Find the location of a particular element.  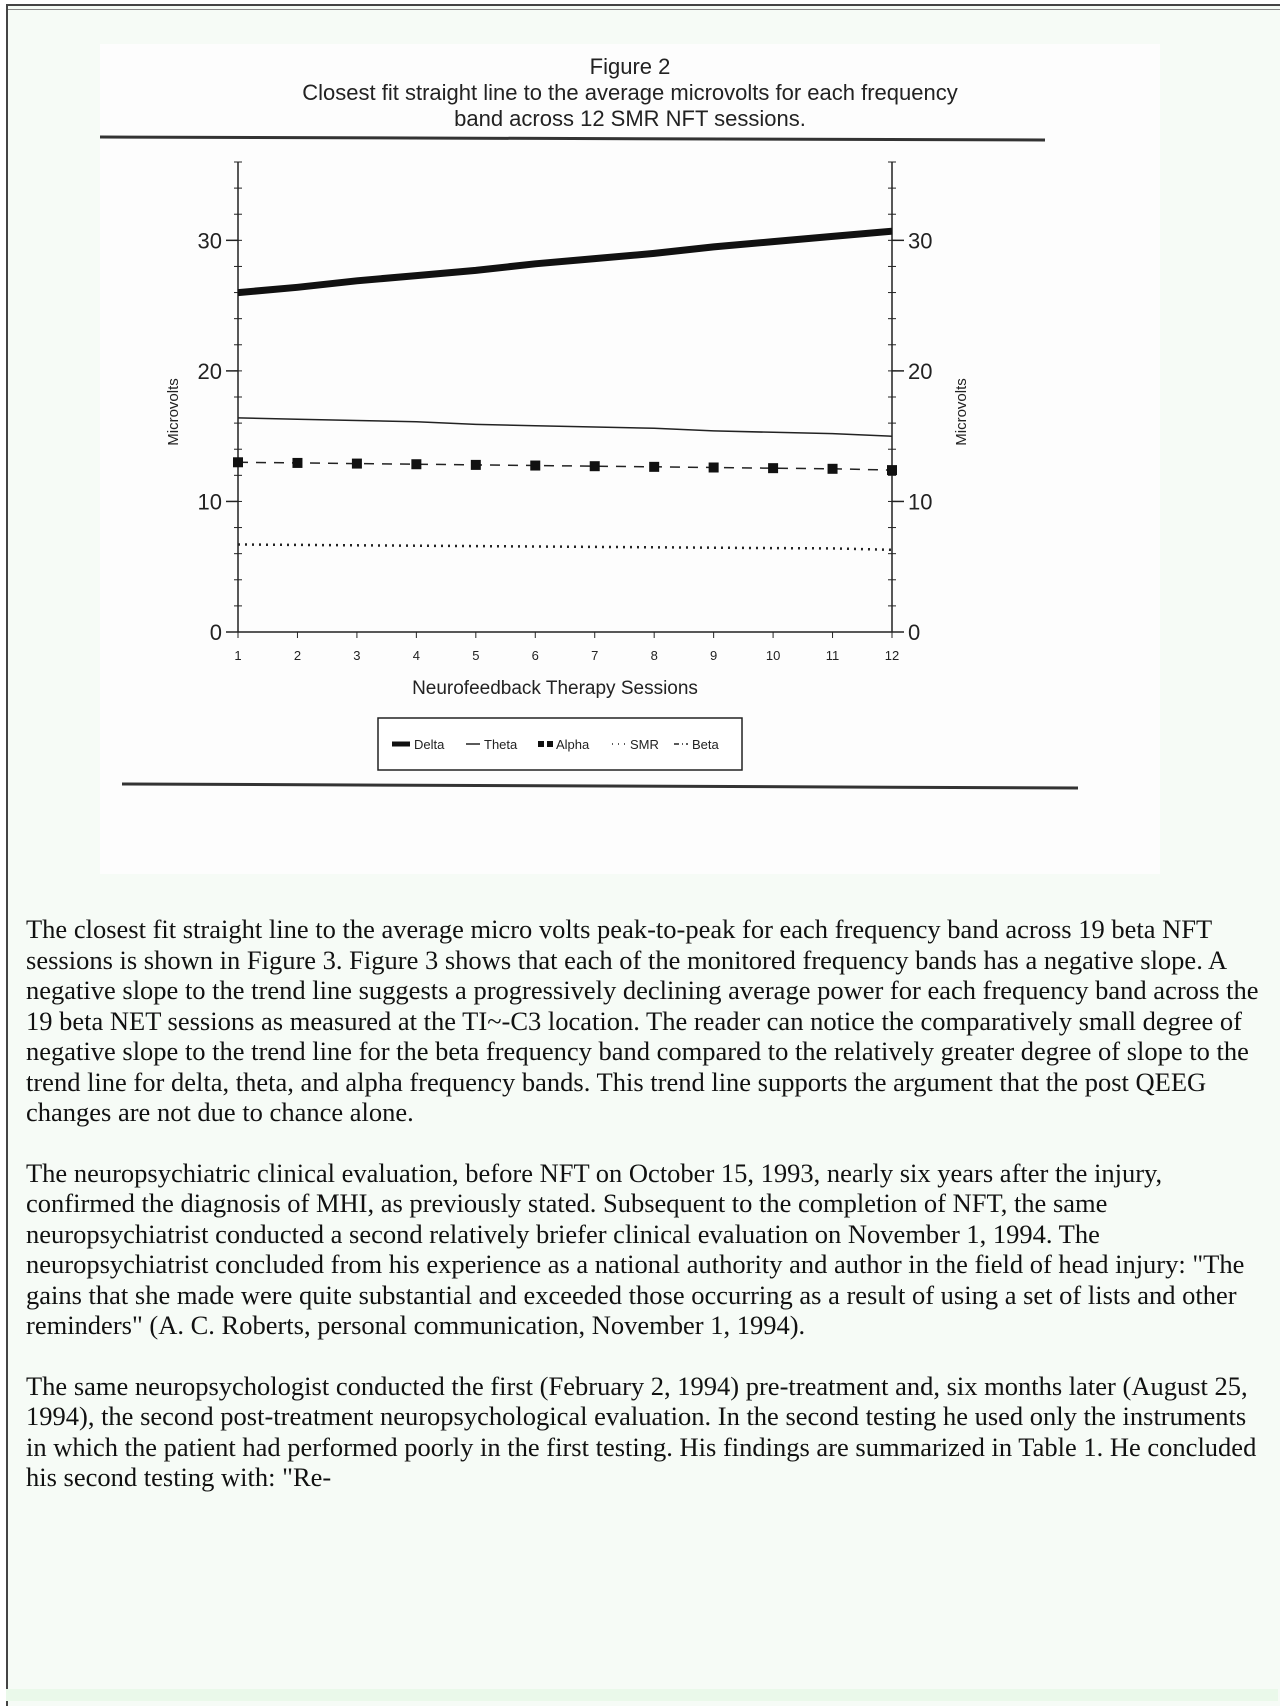

x-tick-label: 7 is located at coordinates (594, 655).